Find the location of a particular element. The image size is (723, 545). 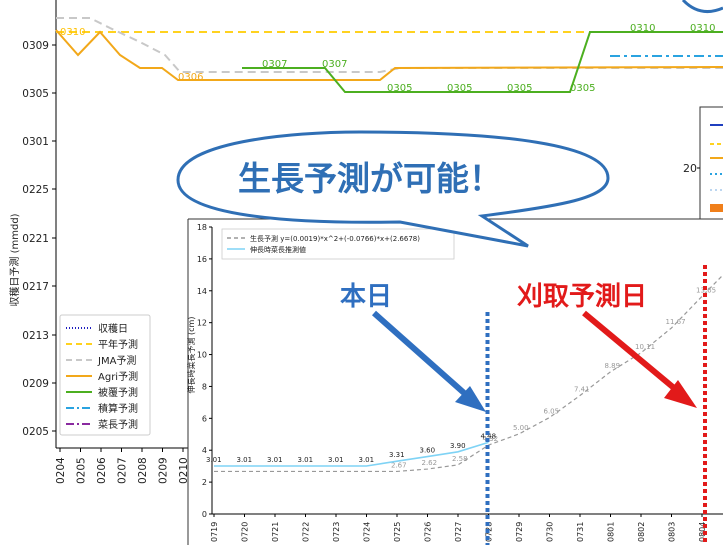

front-y-tick-label: 16 is located at coordinates (202, 259).